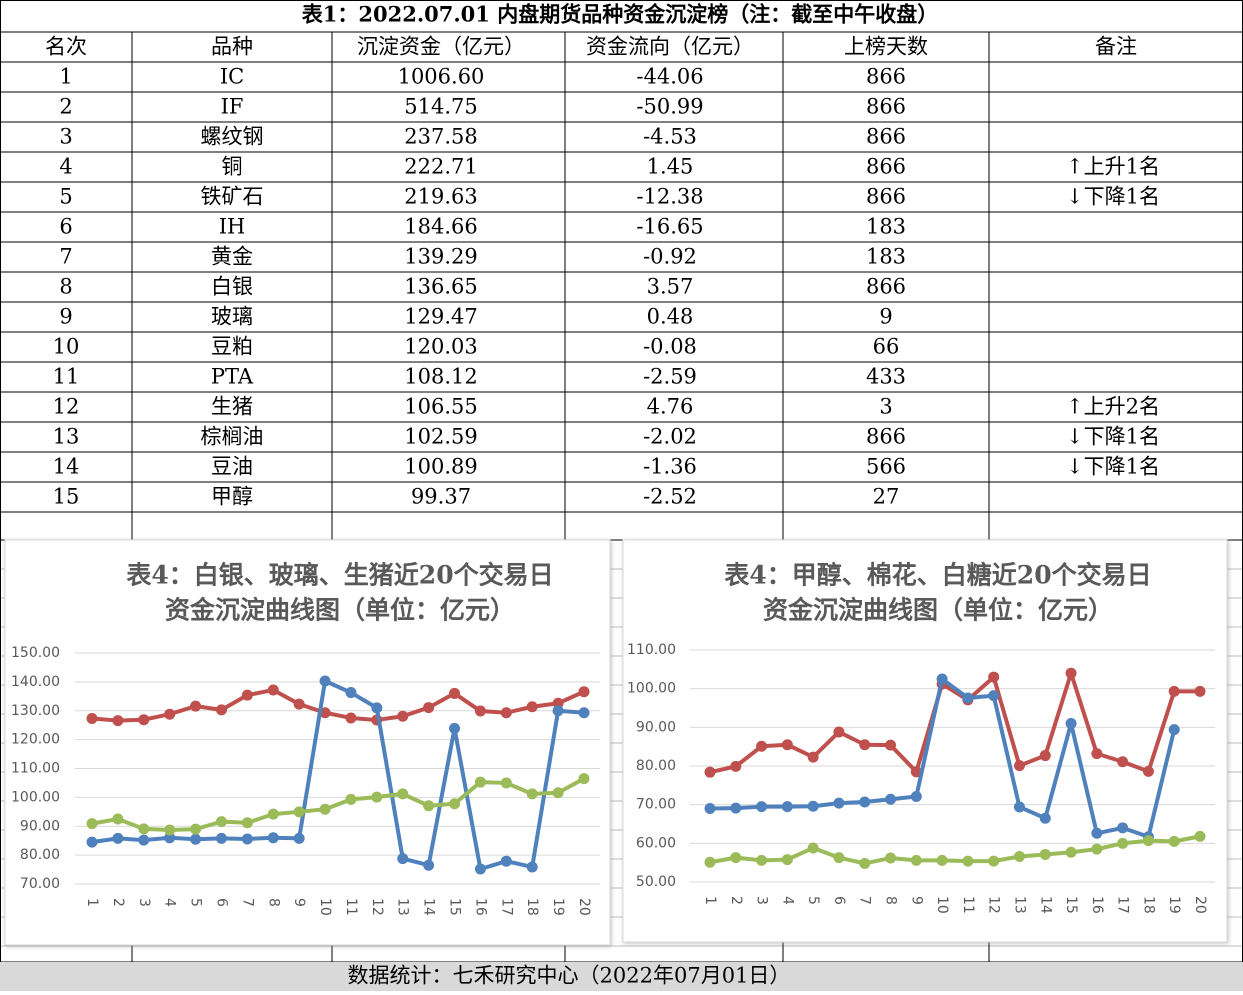 The width and height of the screenshot is (1243, 995). I want to click on x-tick-label: 20, so click(1200, 905).